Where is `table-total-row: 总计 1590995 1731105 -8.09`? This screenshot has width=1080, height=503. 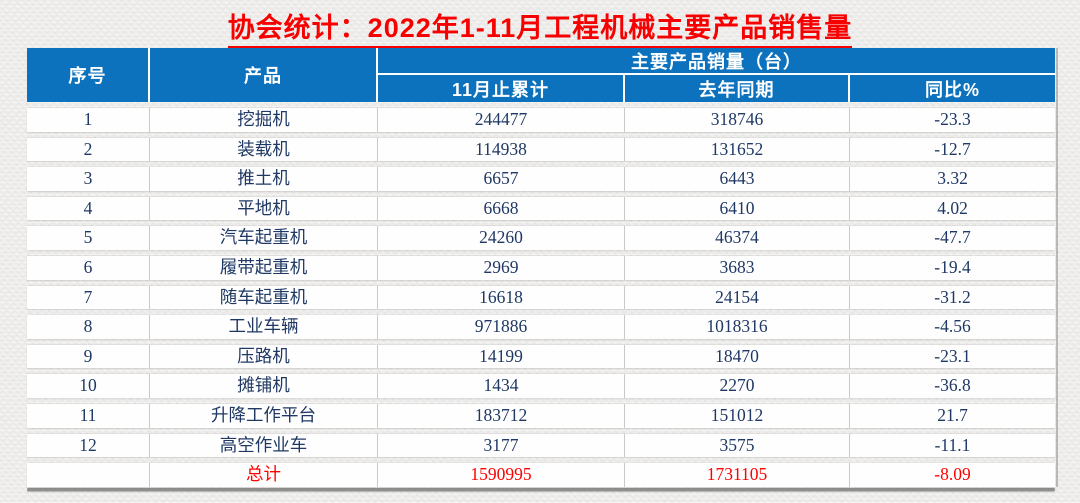
table-total-row: 总计 1590995 1731105 -8.09 is located at coordinates (541, 475).